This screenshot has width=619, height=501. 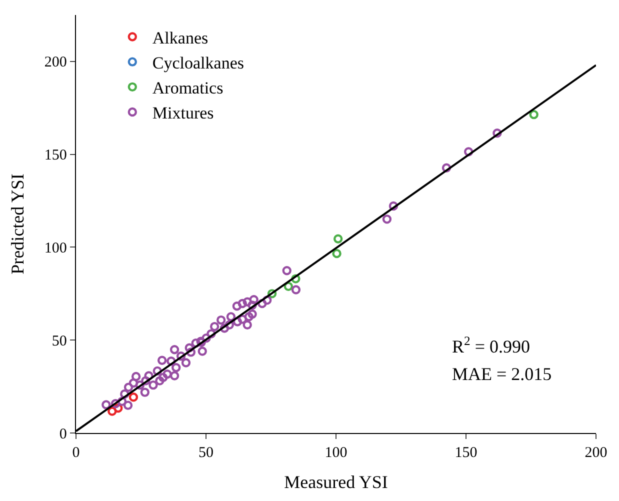 I want to click on x-tick-label: 200, so click(x=596, y=453).